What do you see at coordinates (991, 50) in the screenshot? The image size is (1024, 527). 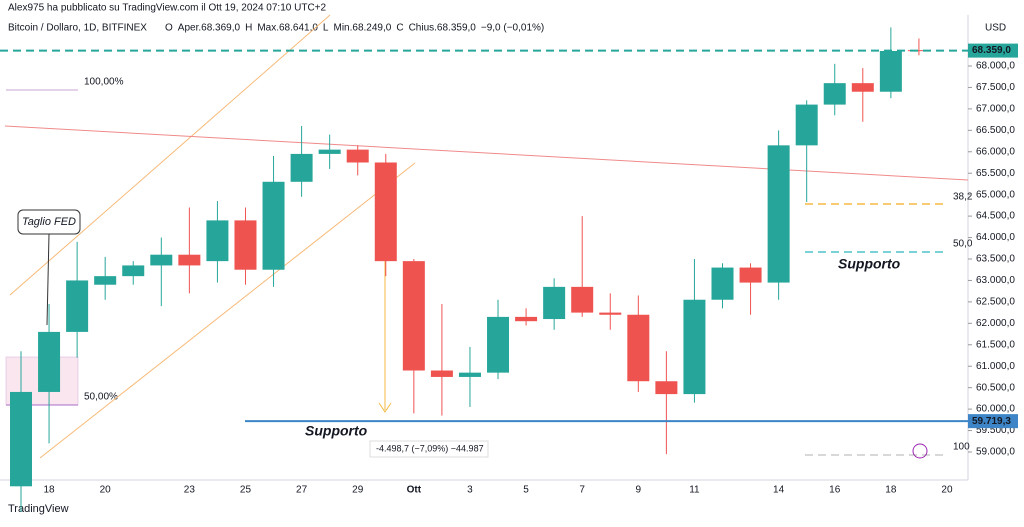 I see `price-label: 68.359,0` at bounding box center [991, 50].